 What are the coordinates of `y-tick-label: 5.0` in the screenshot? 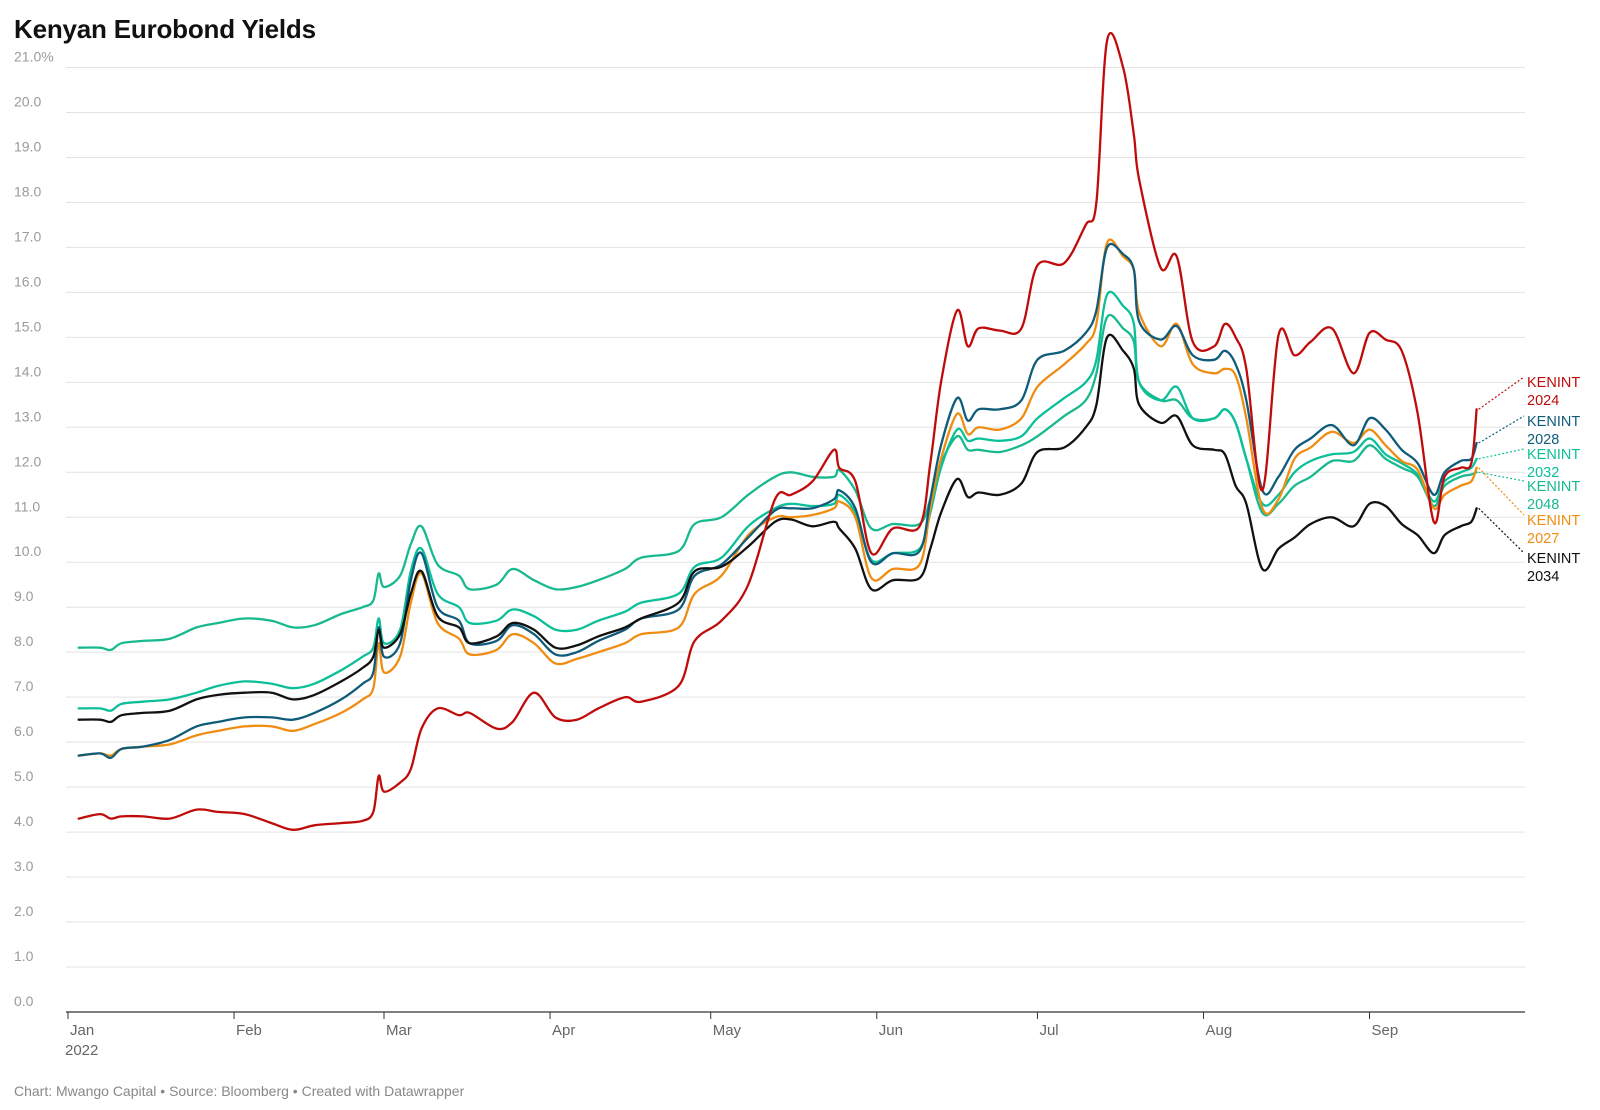 It's located at (24, 776).